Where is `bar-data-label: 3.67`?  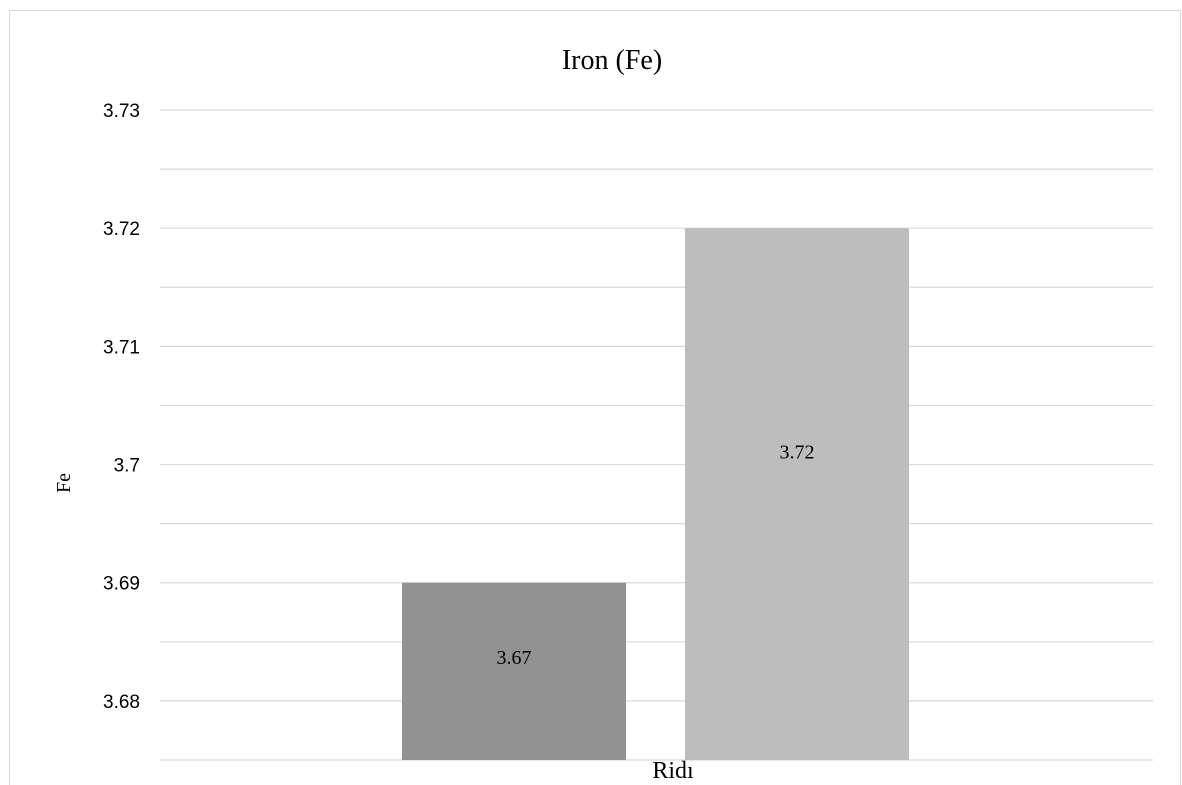
bar-data-label: 3.67 is located at coordinates (514, 658).